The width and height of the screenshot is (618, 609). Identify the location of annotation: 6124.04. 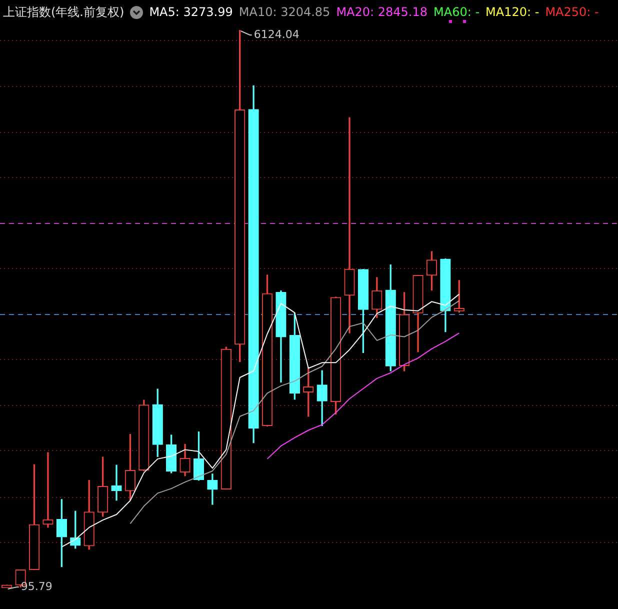
(277, 34).